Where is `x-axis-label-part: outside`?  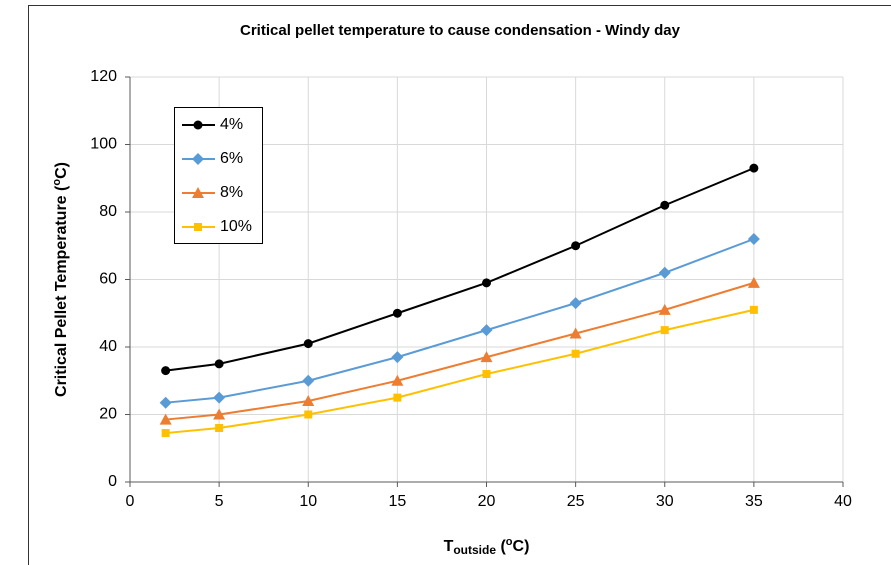
x-axis-label-part: outside is located at coordinates (474, 550).